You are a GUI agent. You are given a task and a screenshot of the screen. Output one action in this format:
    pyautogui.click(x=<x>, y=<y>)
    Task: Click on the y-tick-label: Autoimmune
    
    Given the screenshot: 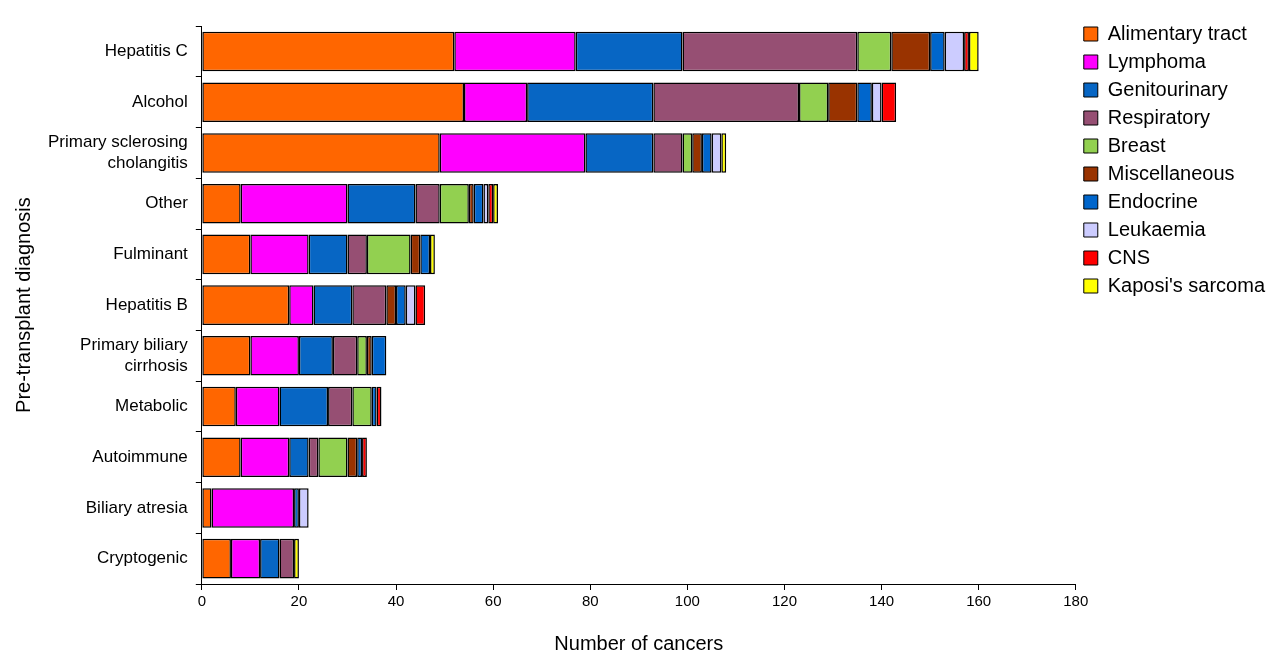 What is the action you would take?
    pyautogui.click(x=140, y=456)
    